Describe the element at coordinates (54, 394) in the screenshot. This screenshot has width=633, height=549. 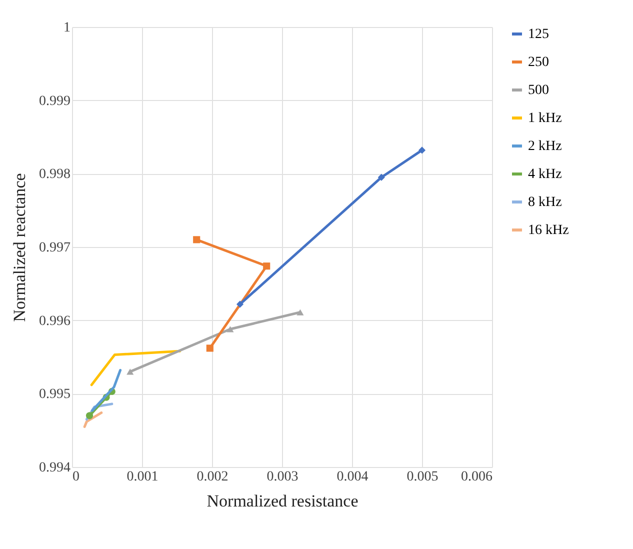
I see `y-tick-label: 0.995` at that location.